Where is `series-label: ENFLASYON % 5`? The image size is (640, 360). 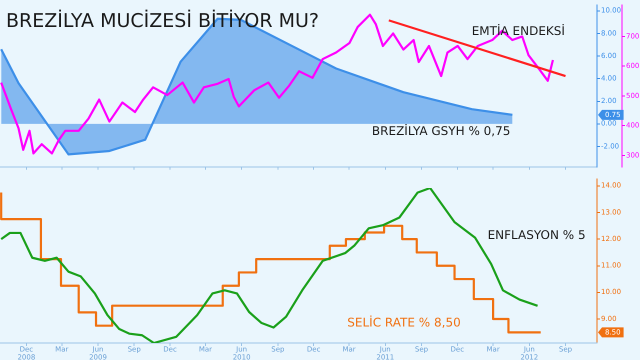
series-label: ENFLASYON % 5 is located at coordinates (537, 235).